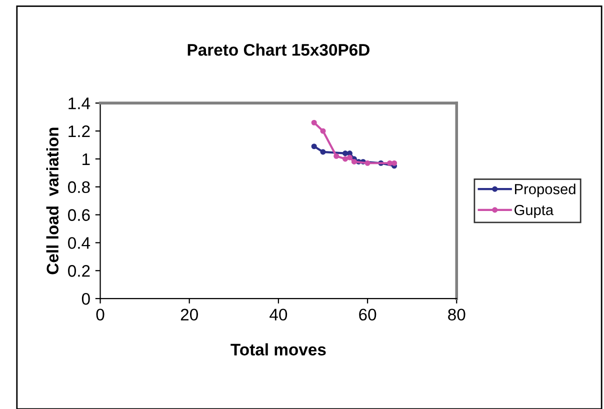  What do you see at coordinates (534, 211) in the screenshot?
I see `legend-label: Gupta` at bounding box center [534, 211].